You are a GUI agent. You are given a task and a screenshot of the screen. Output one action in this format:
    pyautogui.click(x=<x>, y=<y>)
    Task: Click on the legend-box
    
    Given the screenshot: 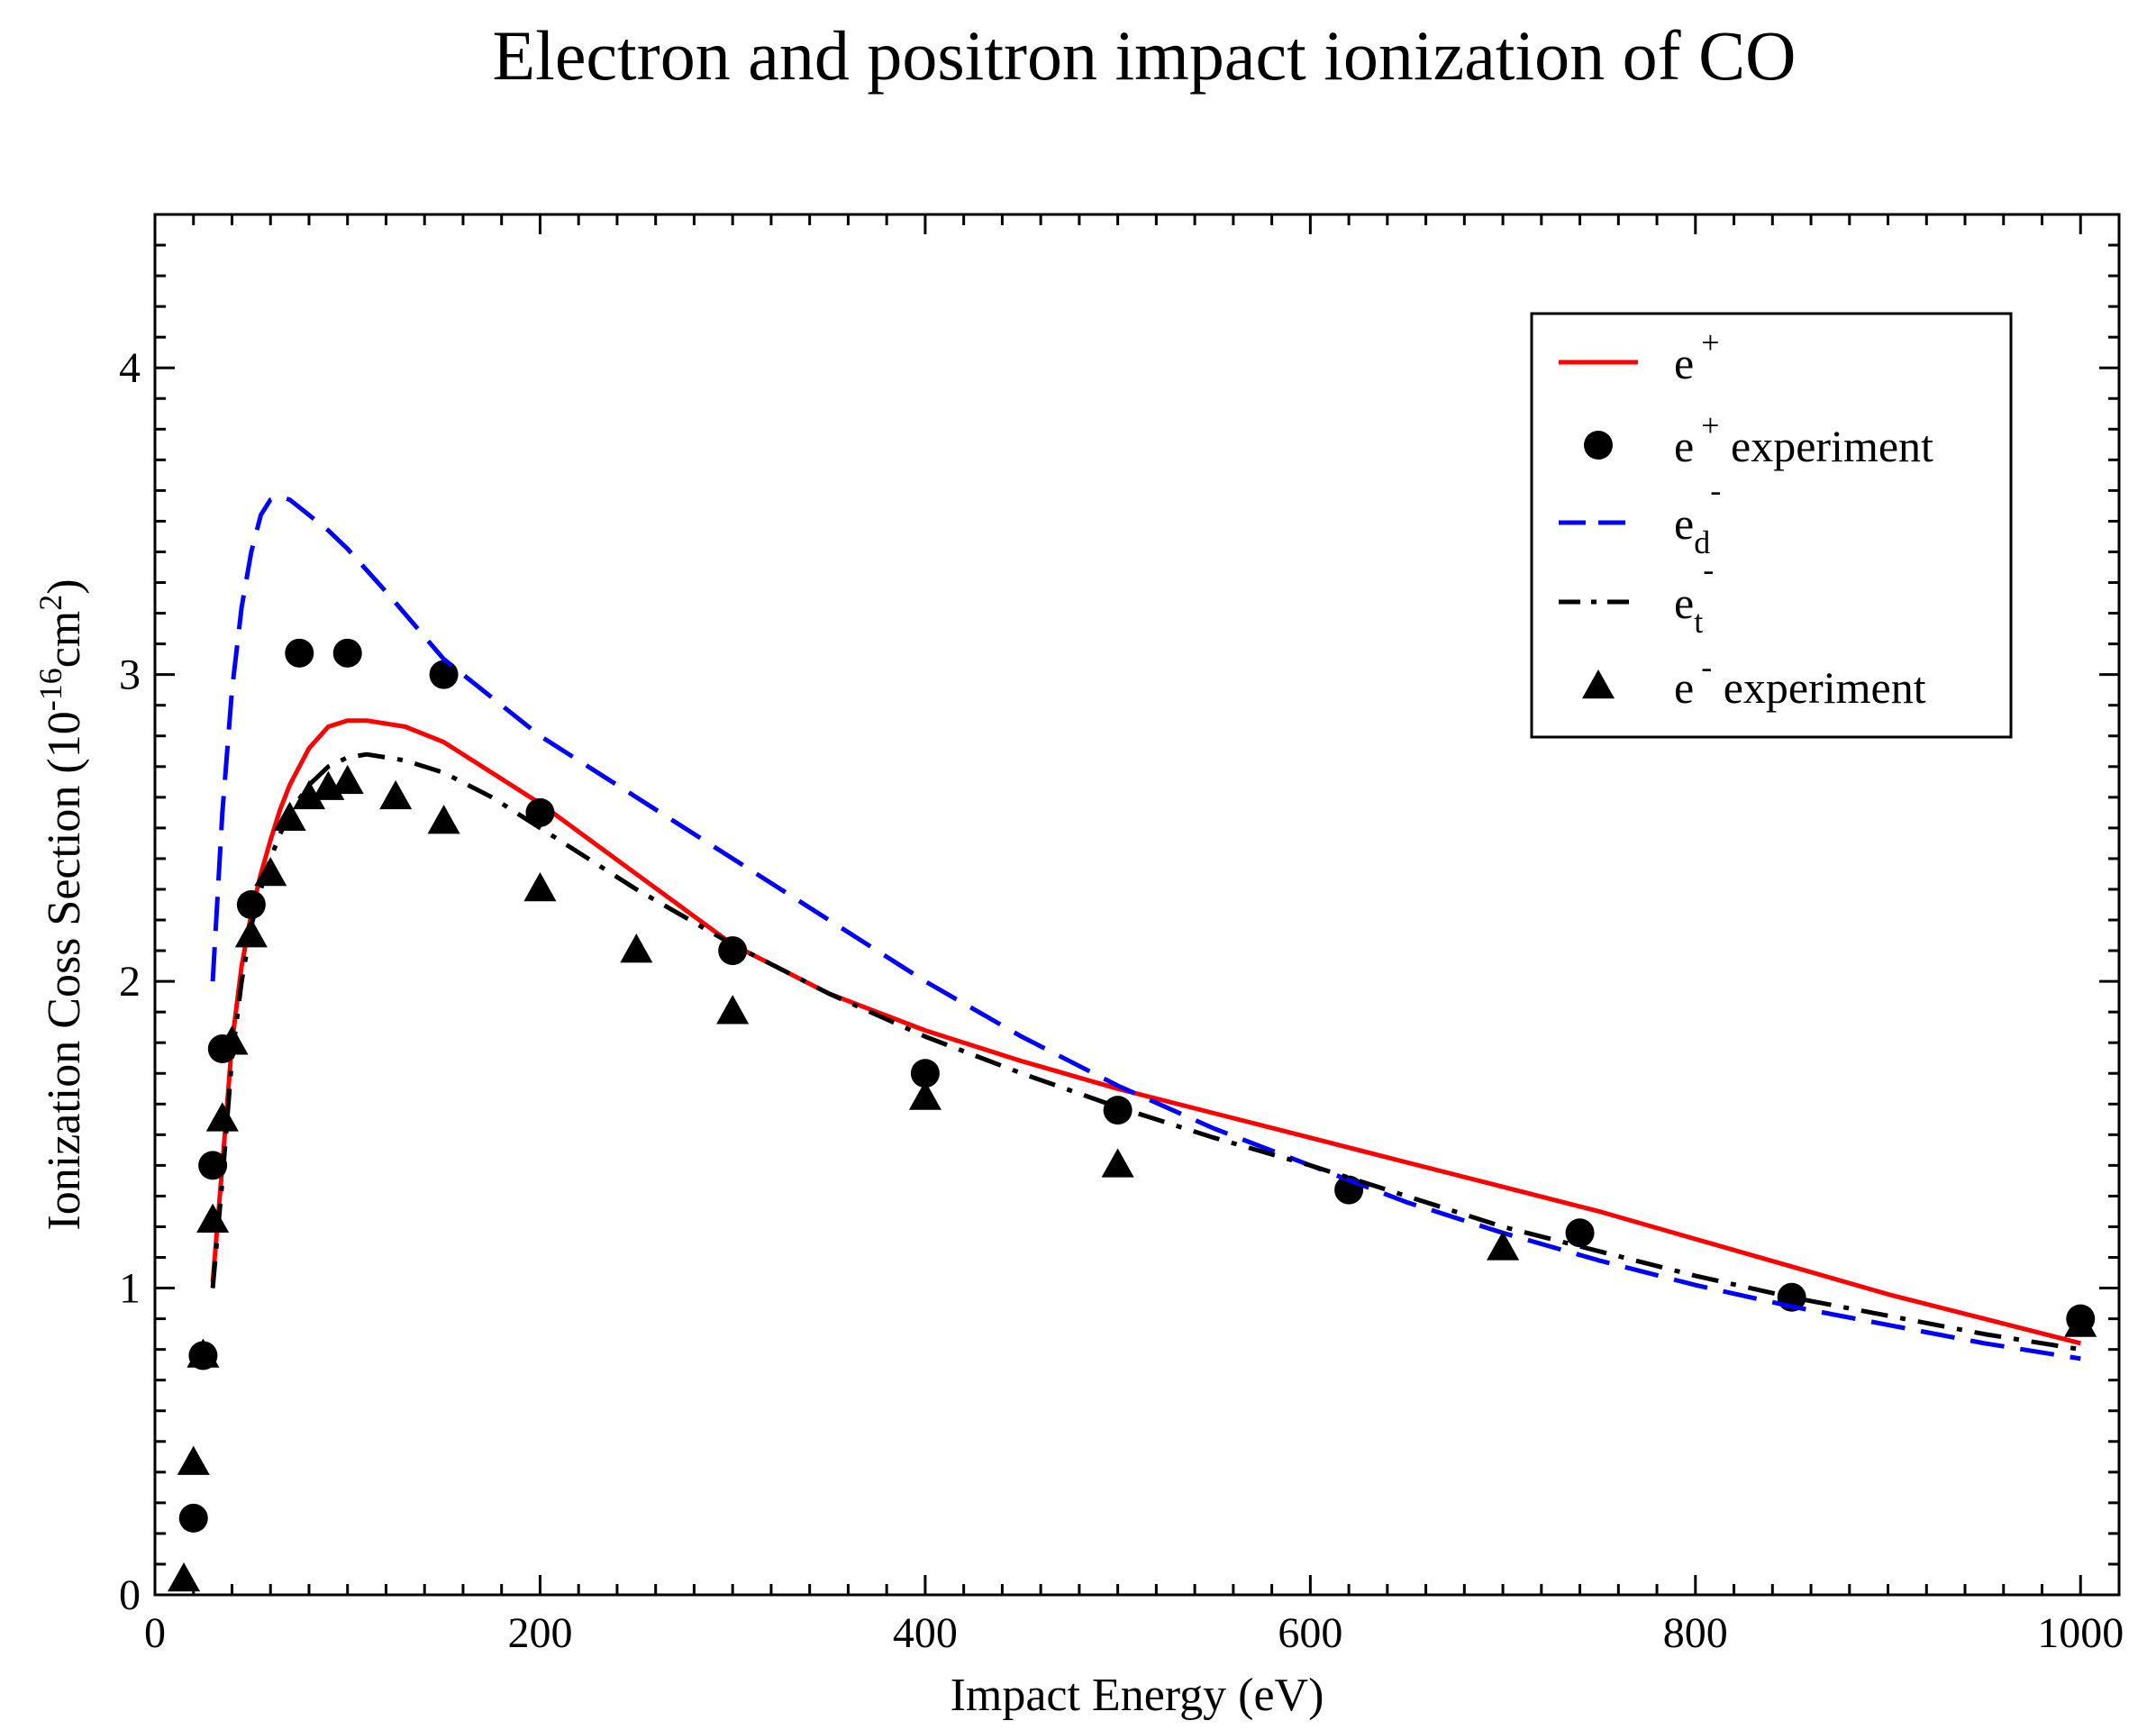 What is the action you would take?
    pyautogui.click(x=1771, y=525)
    